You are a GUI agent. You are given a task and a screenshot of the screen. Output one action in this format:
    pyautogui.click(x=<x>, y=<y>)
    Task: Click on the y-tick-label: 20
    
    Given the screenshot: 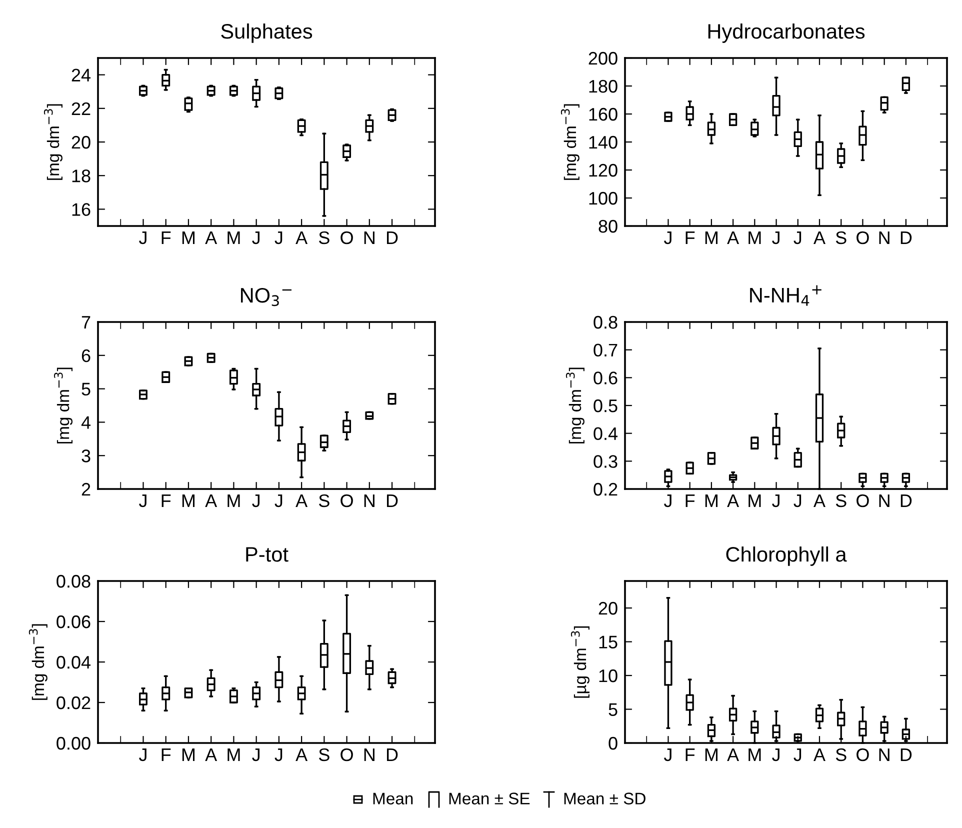 What is the action you would take?
    pyautogui.click(x=608, y=608)
    